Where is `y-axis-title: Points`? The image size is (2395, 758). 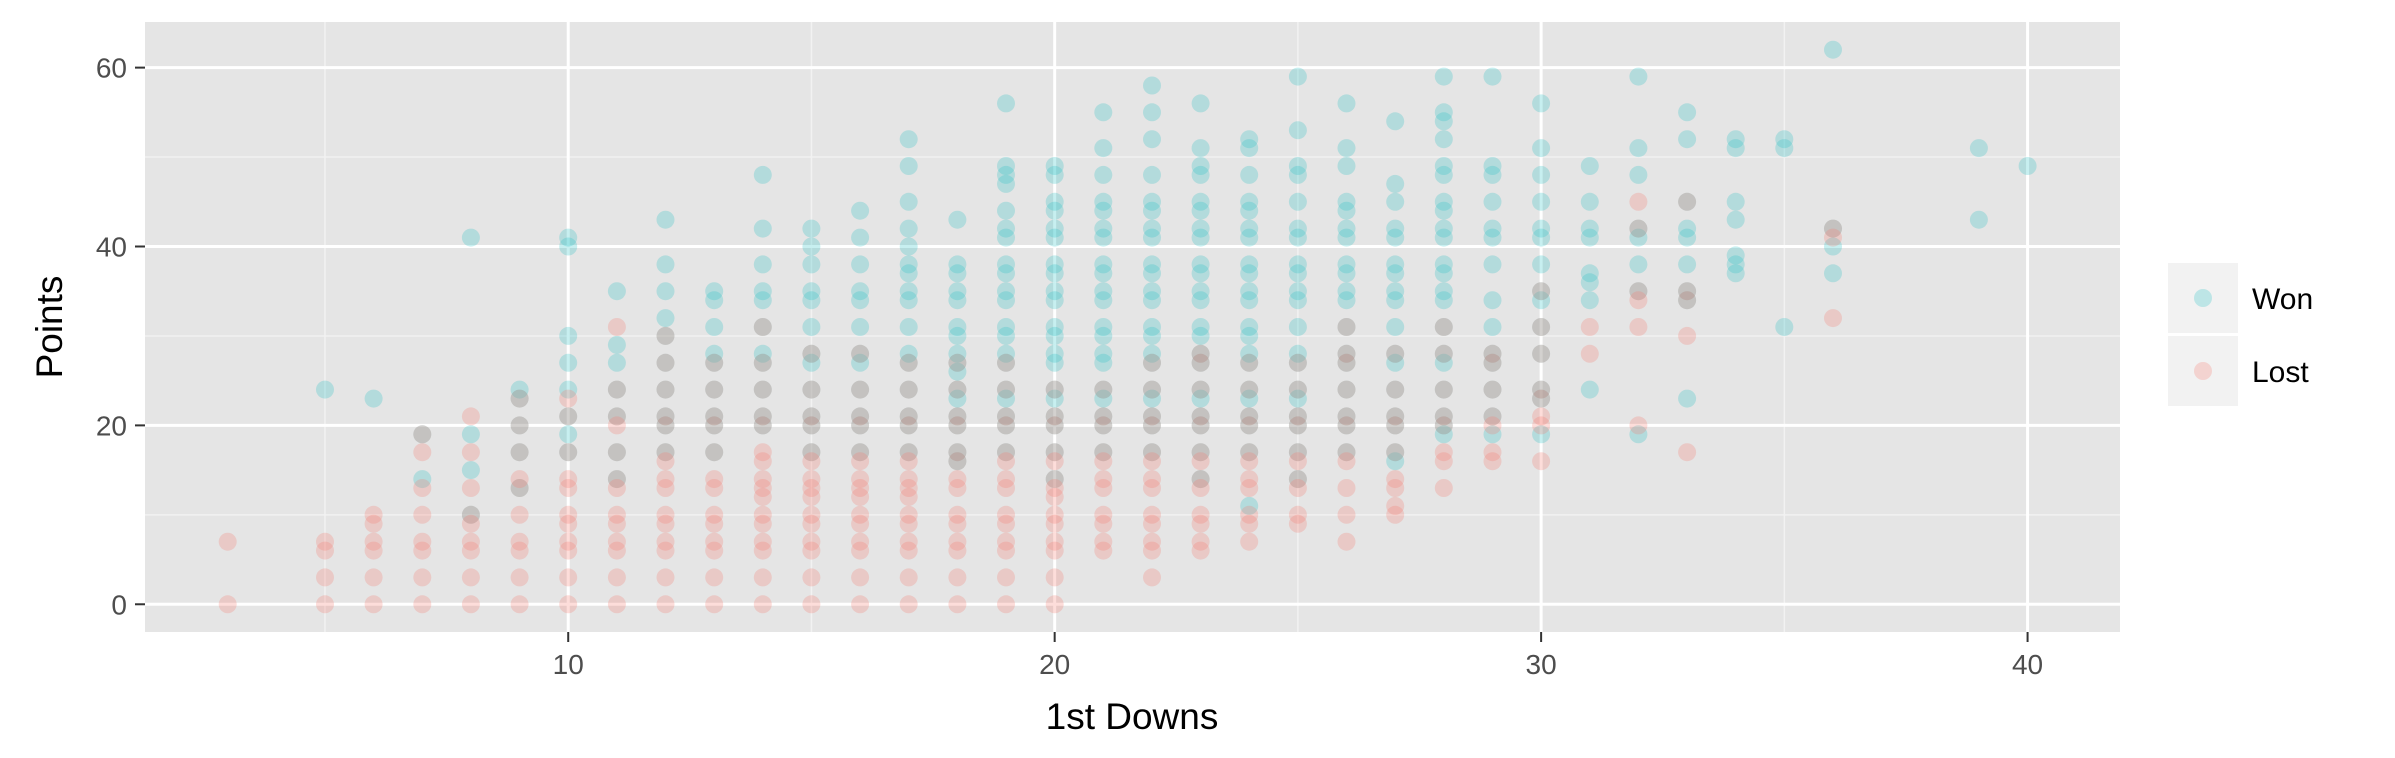 y-axis-title: Points is located at coordinates (49, 327).